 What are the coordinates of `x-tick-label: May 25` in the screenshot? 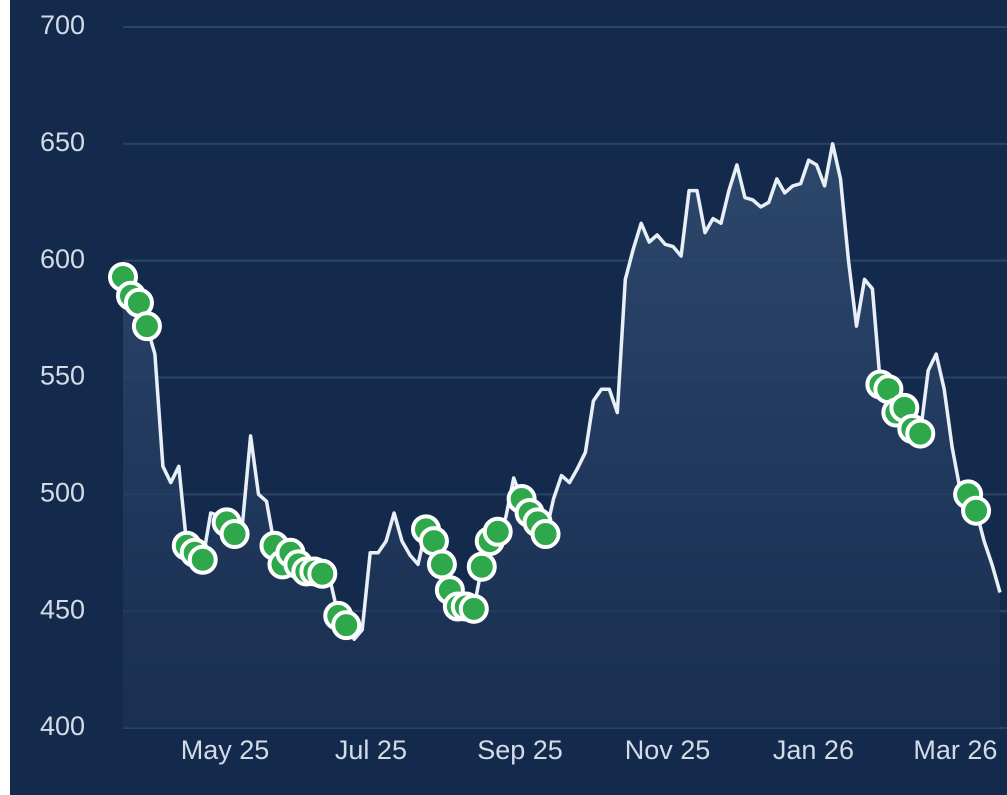 It's located at (225, 750).